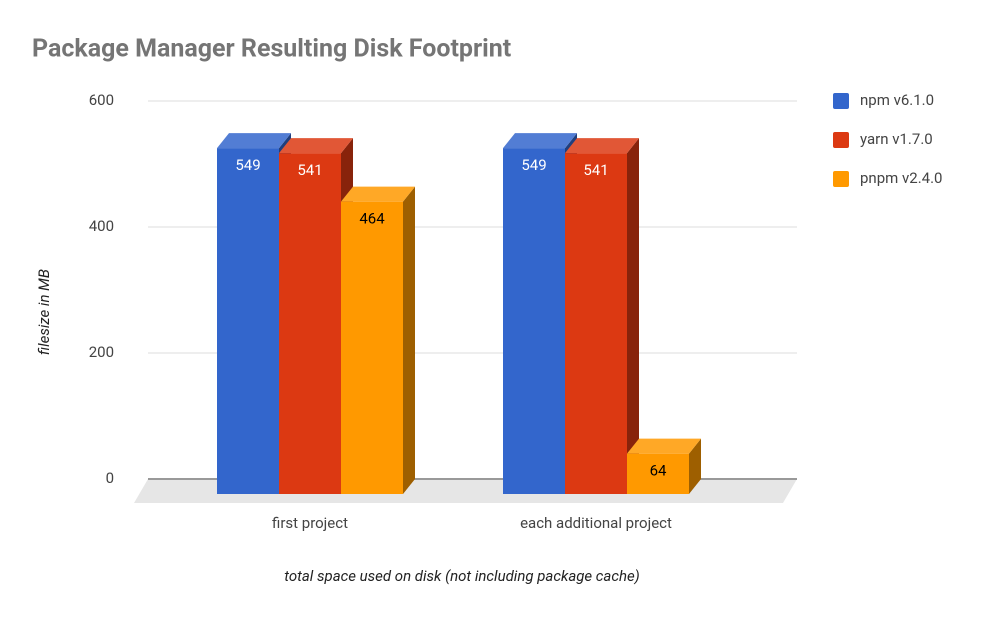 The width and height of the screenshot is (1000, 618). I want to click on y-tick-label: 600, so click(101, 100).